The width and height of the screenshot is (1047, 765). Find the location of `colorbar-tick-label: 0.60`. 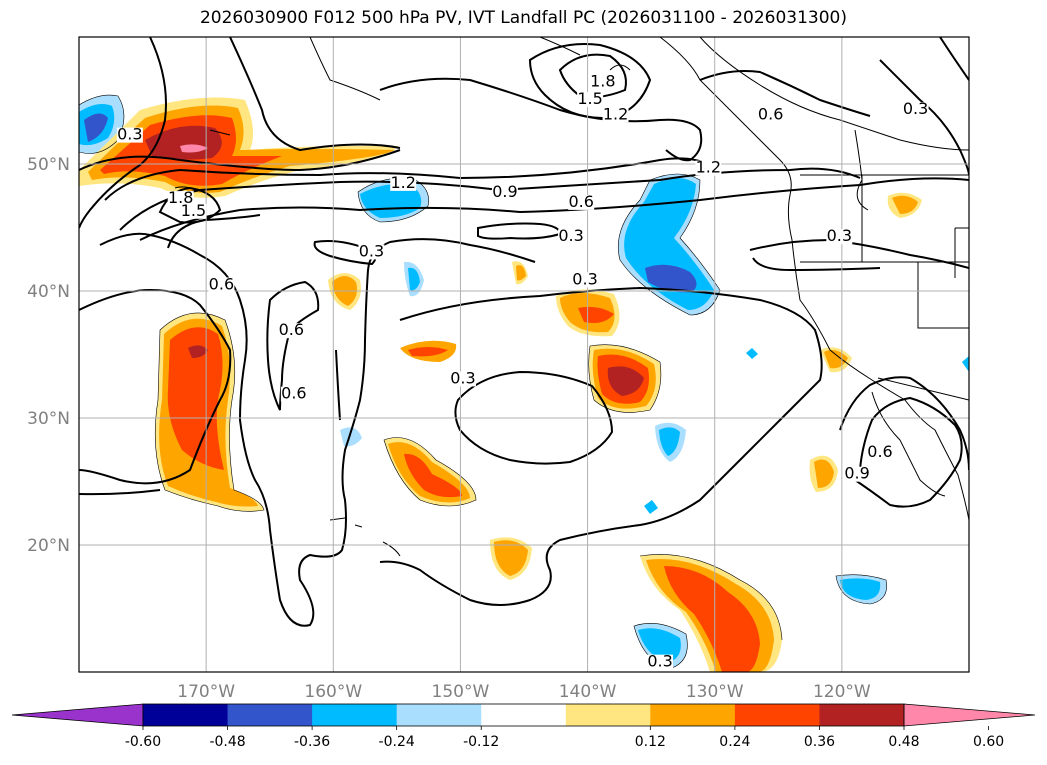

colorbar-tick-label: 0.60 is located at coordinates (988, 742).